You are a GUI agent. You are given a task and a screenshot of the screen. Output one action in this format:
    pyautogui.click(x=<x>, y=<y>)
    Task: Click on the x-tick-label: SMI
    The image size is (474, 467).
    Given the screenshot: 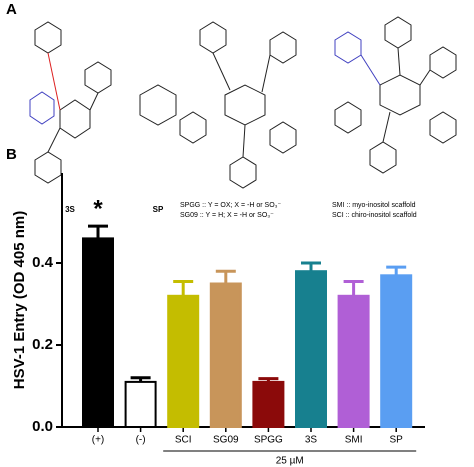 What is the action you would take?
    pyautogui.click(x=354, y=440)
    